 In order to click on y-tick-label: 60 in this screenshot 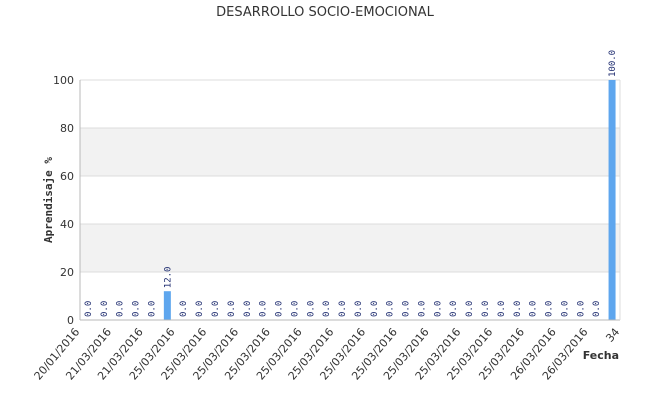, I will do `click(67, 176)`.